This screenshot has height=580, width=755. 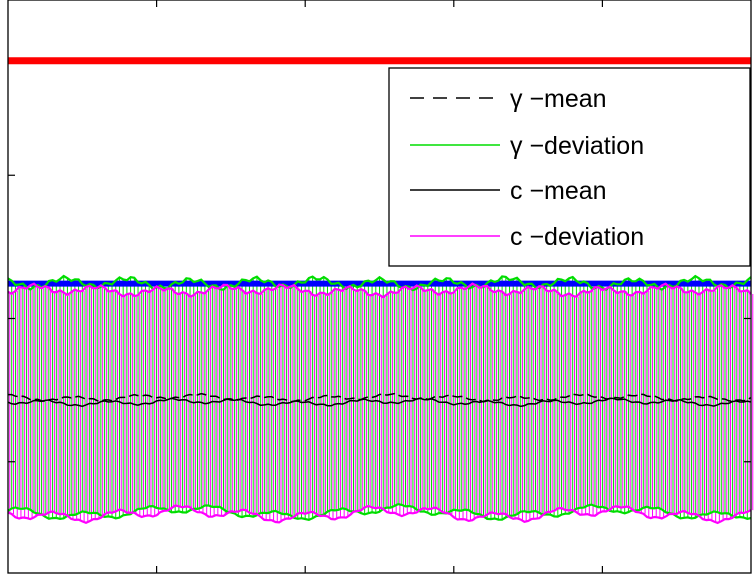 What do you see at coordinates (379, 514) in the screenshot?
I see `c-deviation-lower` at bounding box center [379, 514].